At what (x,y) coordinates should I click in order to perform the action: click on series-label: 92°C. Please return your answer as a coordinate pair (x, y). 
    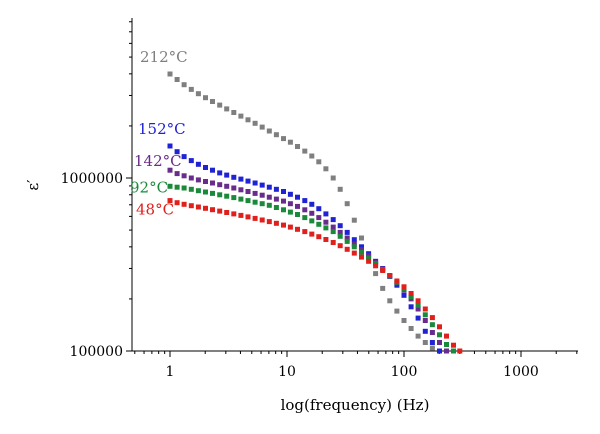
    Looking at the image, I should click on (149, 187).